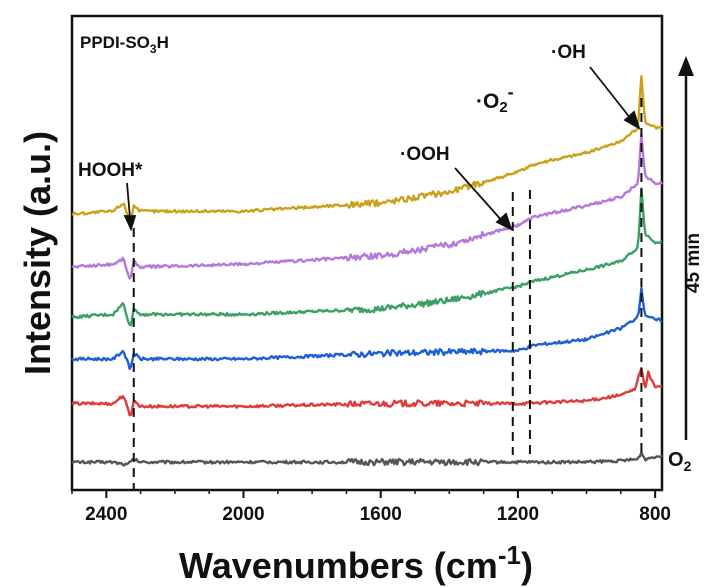 This screenshot has width=711, height=588. What do you see at coordinates (130, 223) in the screenshot?
I see `arrowhead-hooh` at bounding box center [130, 223].